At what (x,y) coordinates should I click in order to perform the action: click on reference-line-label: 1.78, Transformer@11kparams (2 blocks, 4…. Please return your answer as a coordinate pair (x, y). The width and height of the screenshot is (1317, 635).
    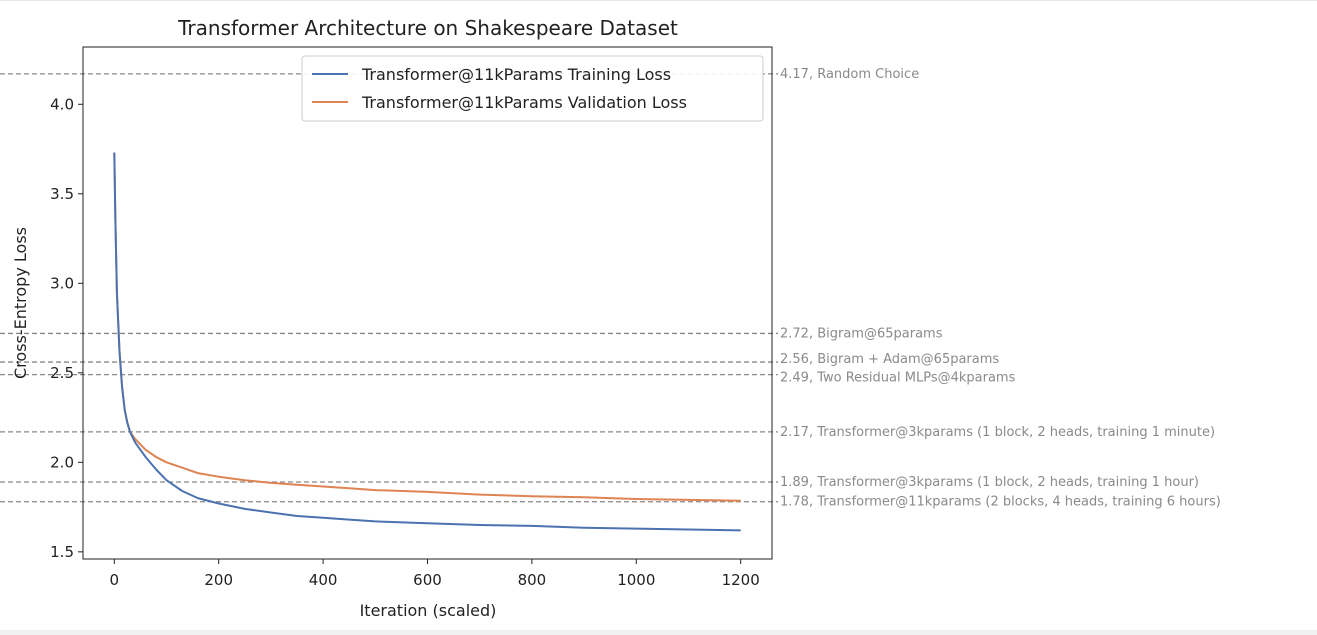
    Looking at the image, I should click on (1000, 502).